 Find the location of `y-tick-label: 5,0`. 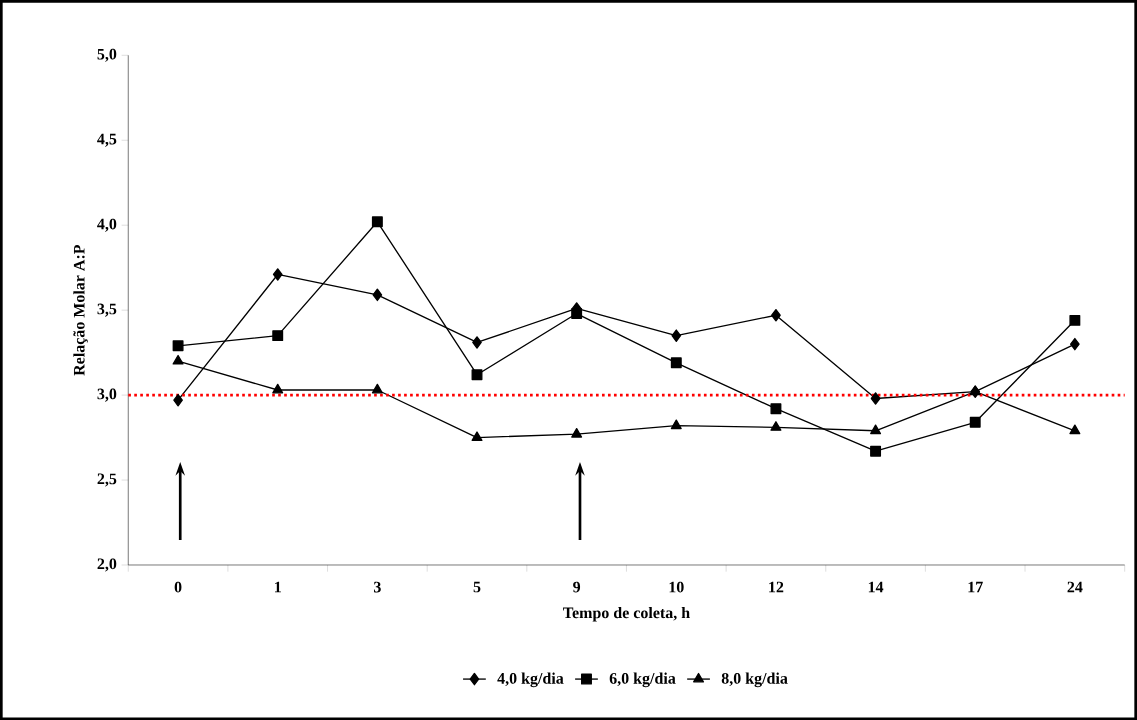

y-tick-label: 5,0 is located at coordinates (107, 55).